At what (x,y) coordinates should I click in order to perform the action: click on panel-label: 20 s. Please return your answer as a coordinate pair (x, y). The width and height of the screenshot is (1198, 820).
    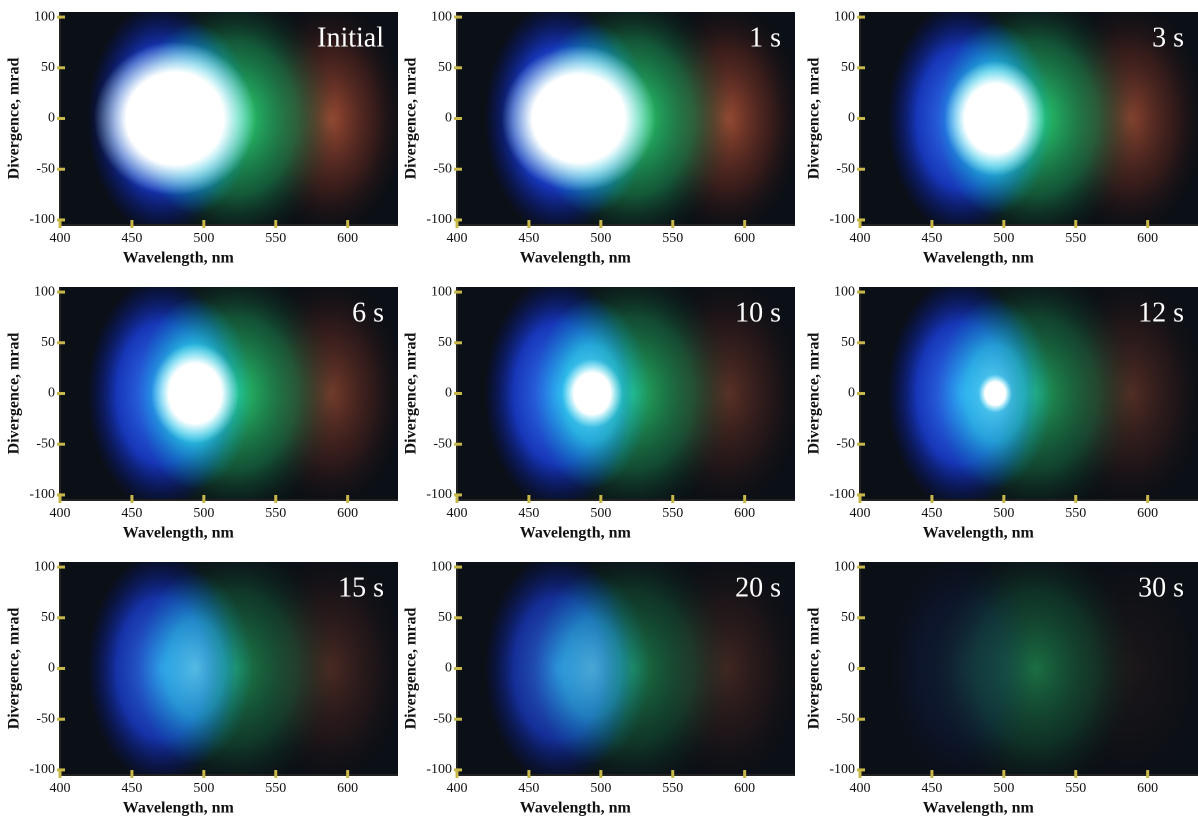
    Looking at the image, I should click on (758, 587).